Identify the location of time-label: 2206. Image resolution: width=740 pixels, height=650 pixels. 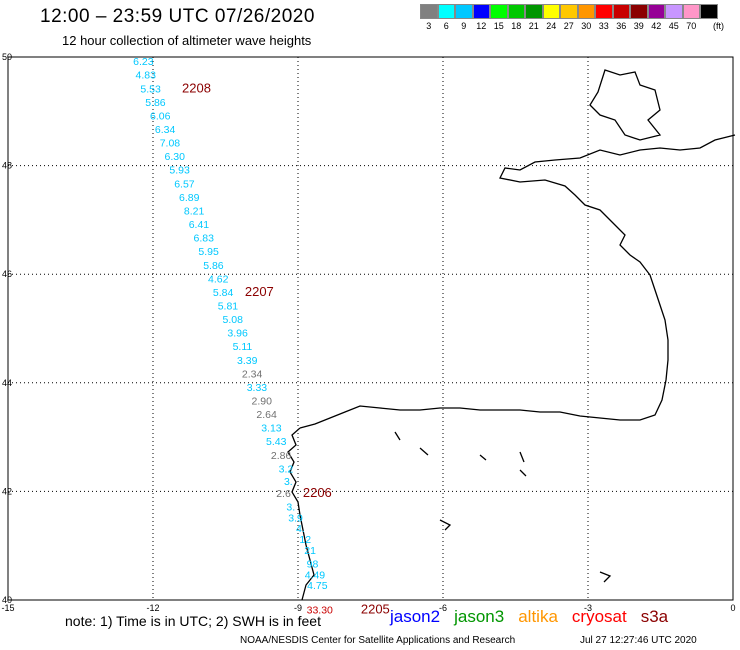
(317, 492).